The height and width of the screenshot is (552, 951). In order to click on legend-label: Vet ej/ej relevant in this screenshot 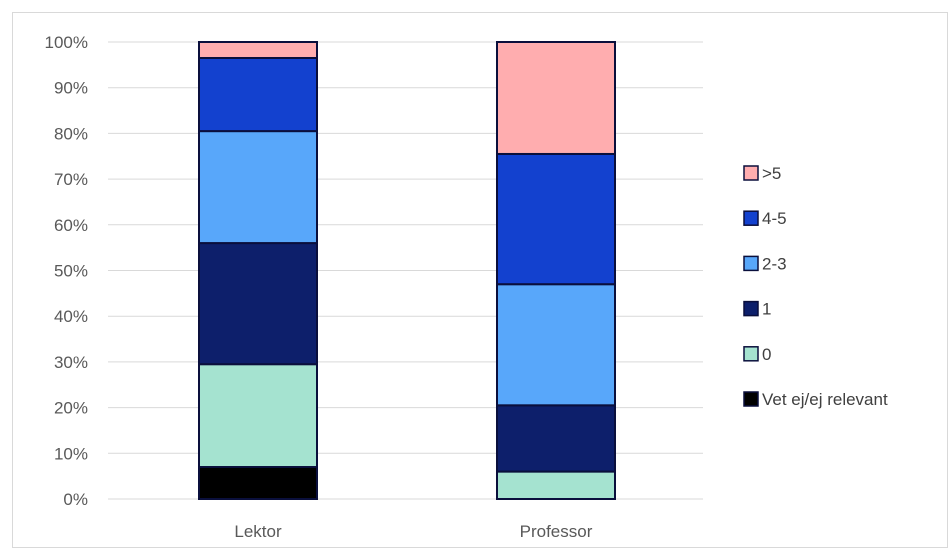, I will do `click(825, 399)`.